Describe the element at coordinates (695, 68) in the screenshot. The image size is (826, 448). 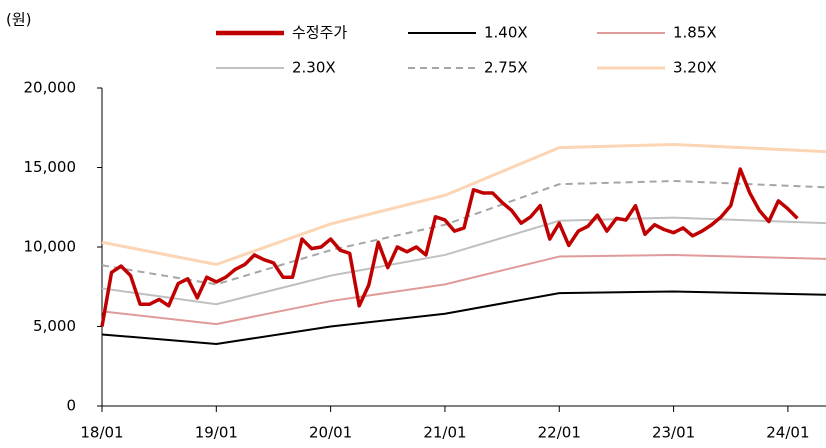
I see `legend-label: 3.20X` at that location.